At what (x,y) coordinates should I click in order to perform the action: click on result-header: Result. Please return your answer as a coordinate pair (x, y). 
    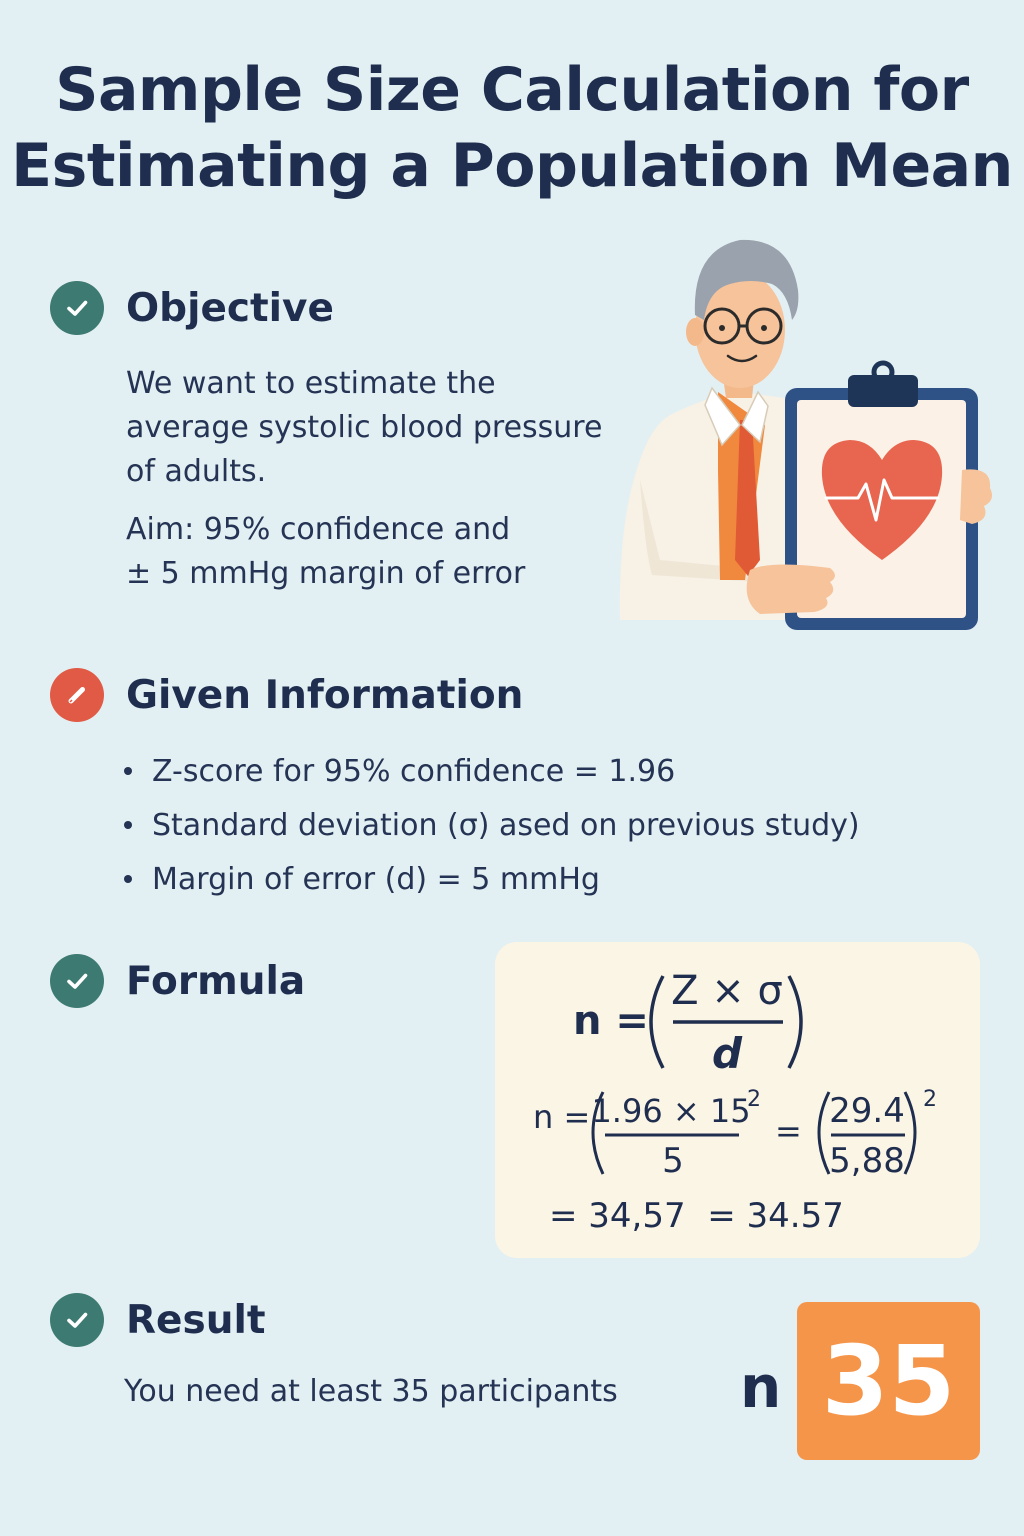
    Looking at the image, I should click on (157, 1320).